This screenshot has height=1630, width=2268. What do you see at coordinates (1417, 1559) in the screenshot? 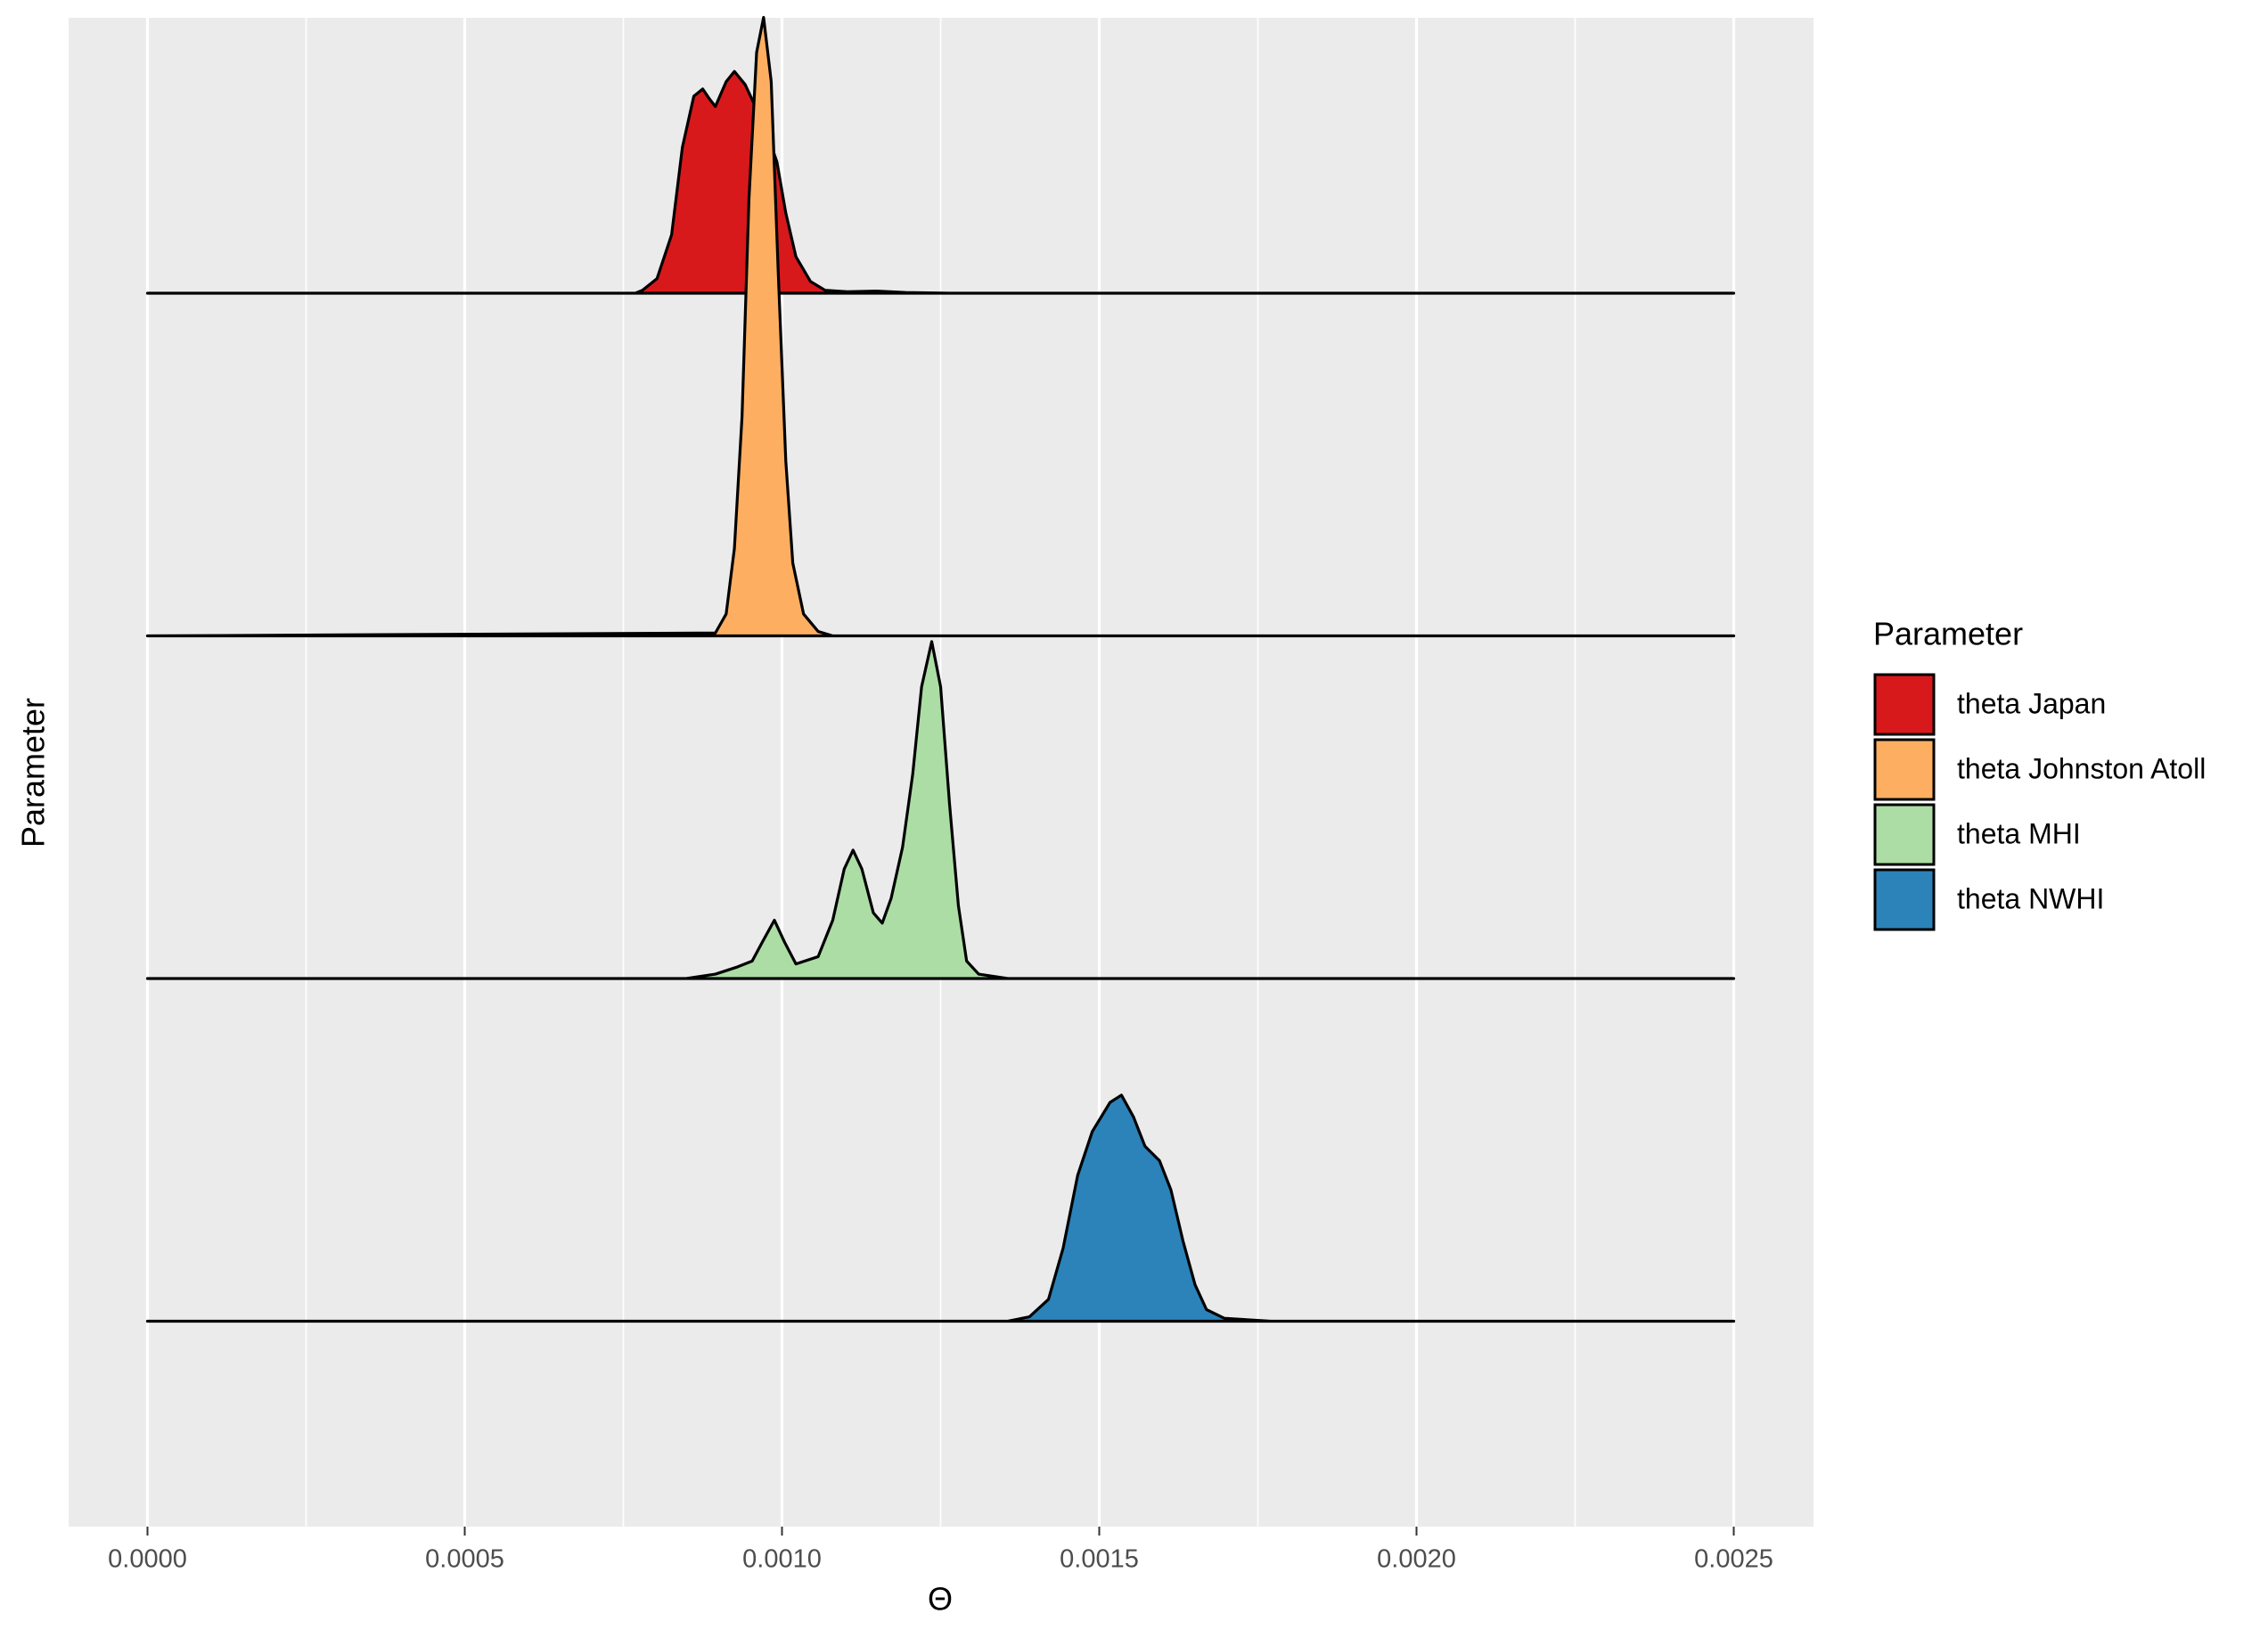
I see `x-tick-label: 0.0020` at bounding box center [1417, 1559].